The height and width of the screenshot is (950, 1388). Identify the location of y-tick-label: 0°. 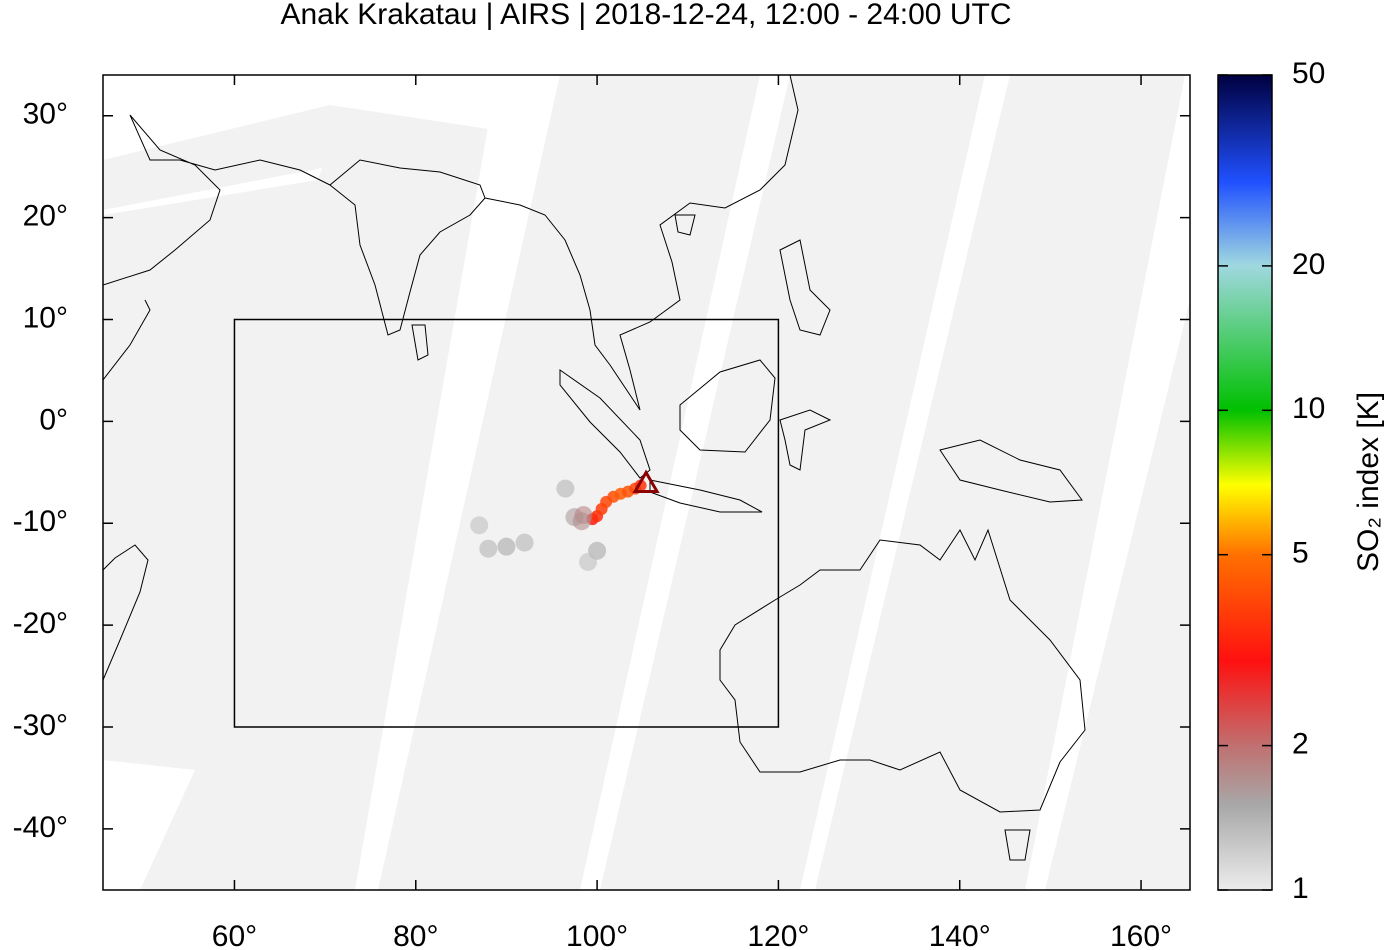
(53, 419).